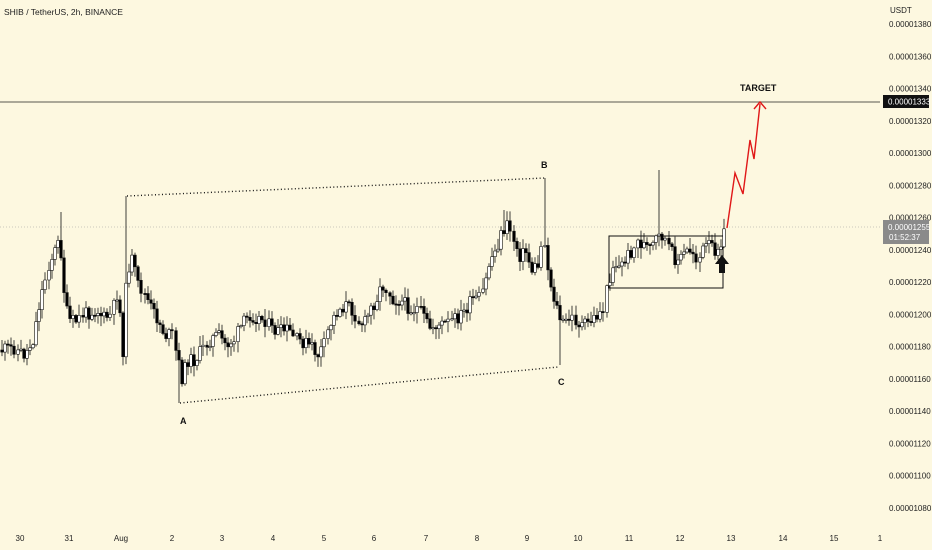 This screenshot has height=550, width=932. Describe the element at coordinates (369, 385) in the screenshot. I see `channel-lower-line` at that location.